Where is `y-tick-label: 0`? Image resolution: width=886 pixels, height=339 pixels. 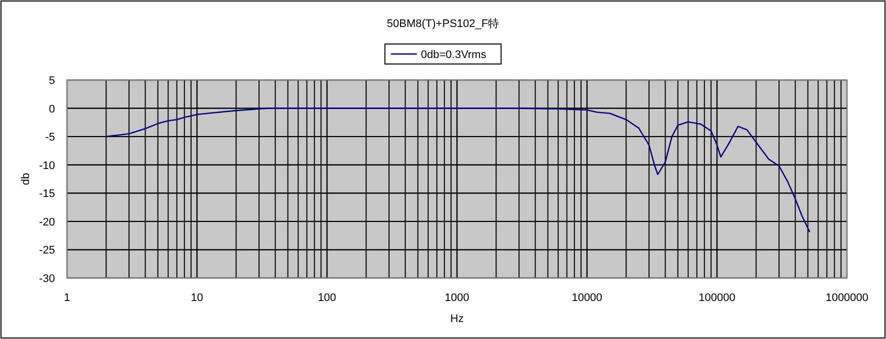
y-tick-label: 0 is located at coordinates (51, 109).